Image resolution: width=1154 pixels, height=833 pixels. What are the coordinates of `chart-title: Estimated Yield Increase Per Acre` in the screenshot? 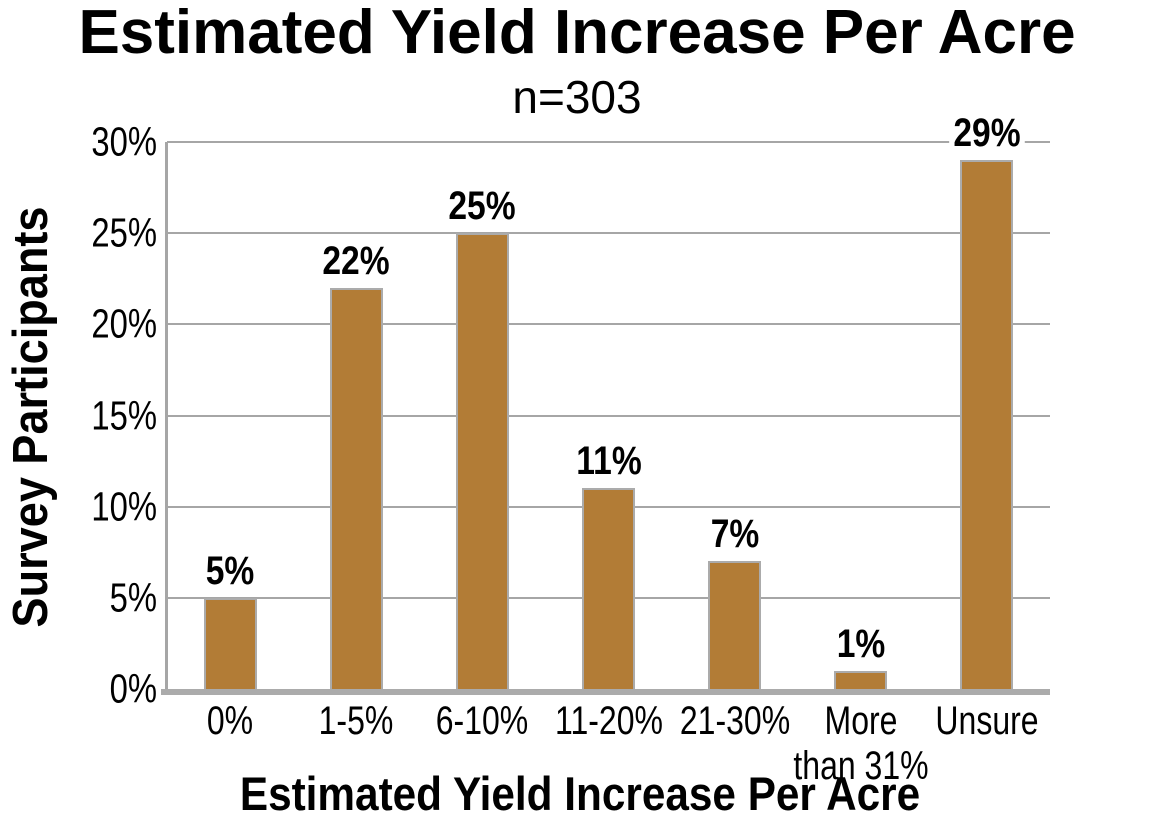 It's located at (577, 33).